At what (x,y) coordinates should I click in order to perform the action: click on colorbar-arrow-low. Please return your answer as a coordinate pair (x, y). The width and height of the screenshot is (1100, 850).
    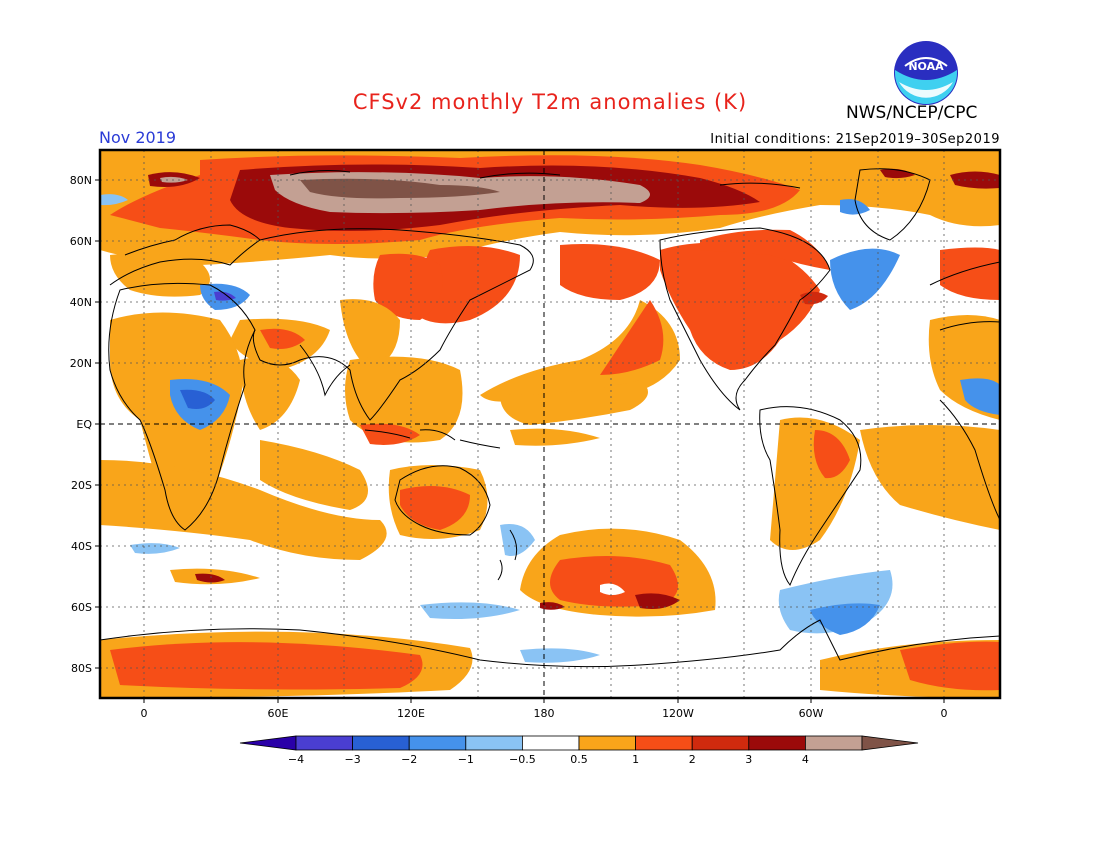
    Looking at the image, I should click on (268, 743).